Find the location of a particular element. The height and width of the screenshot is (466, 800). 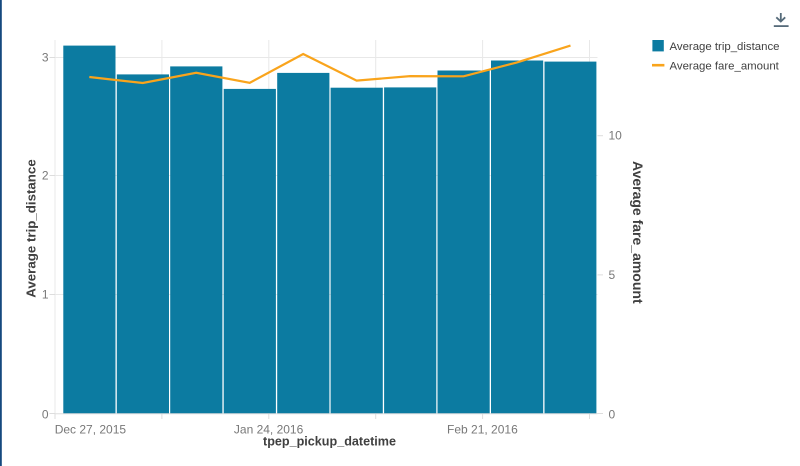

svg-text: Dec 27, 2015 is located at coordinates (91, 430).